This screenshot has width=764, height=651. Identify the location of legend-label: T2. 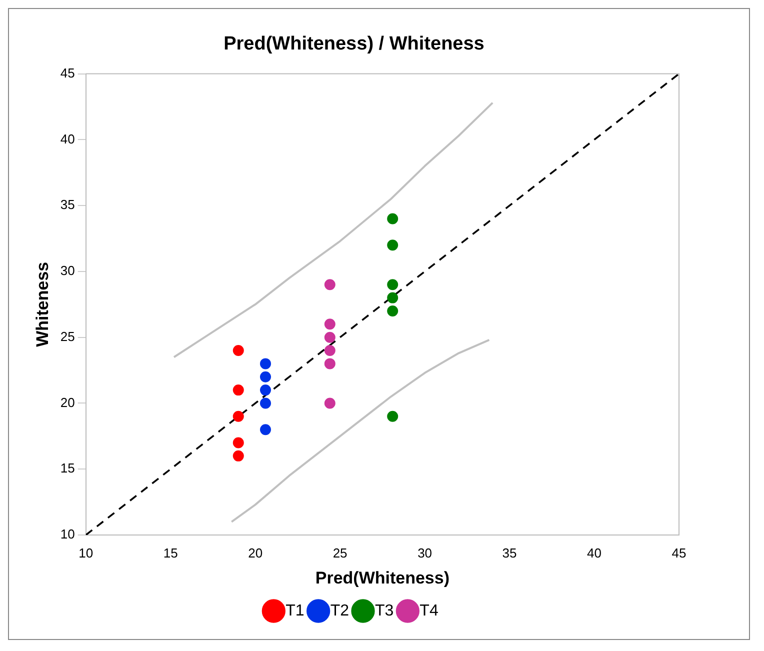
(340, 611).